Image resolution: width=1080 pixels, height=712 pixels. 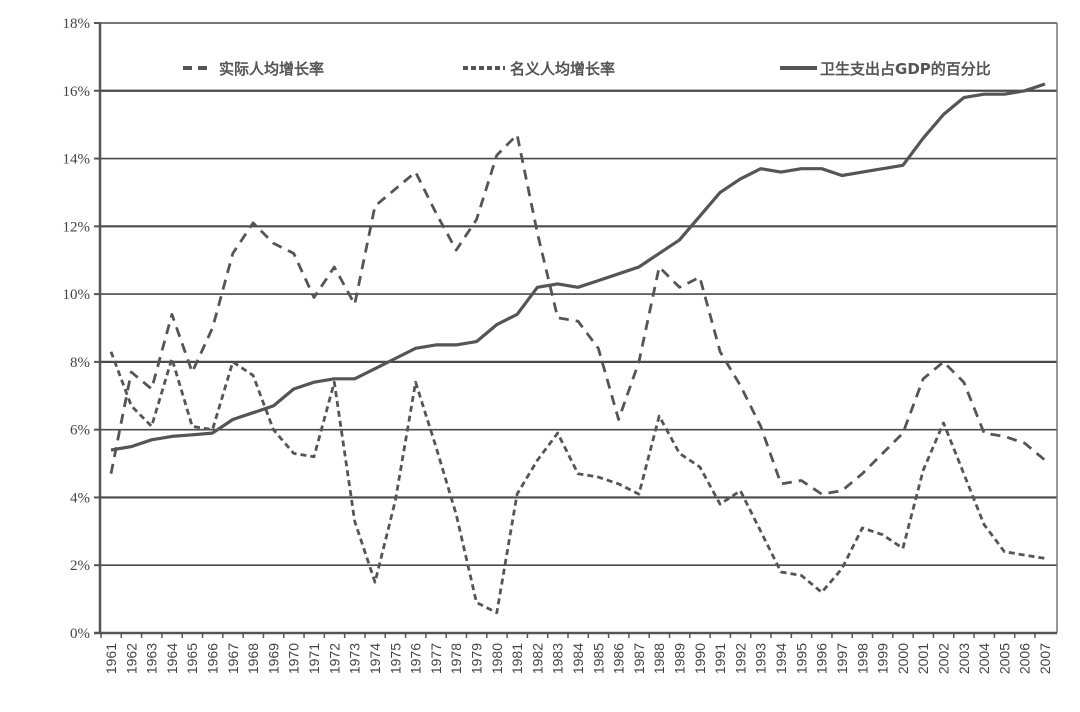 What do you see at coordinates (192, 658) in the screenshot?
I see `x-tick-label: 1965` at bounding box center [192, 658].